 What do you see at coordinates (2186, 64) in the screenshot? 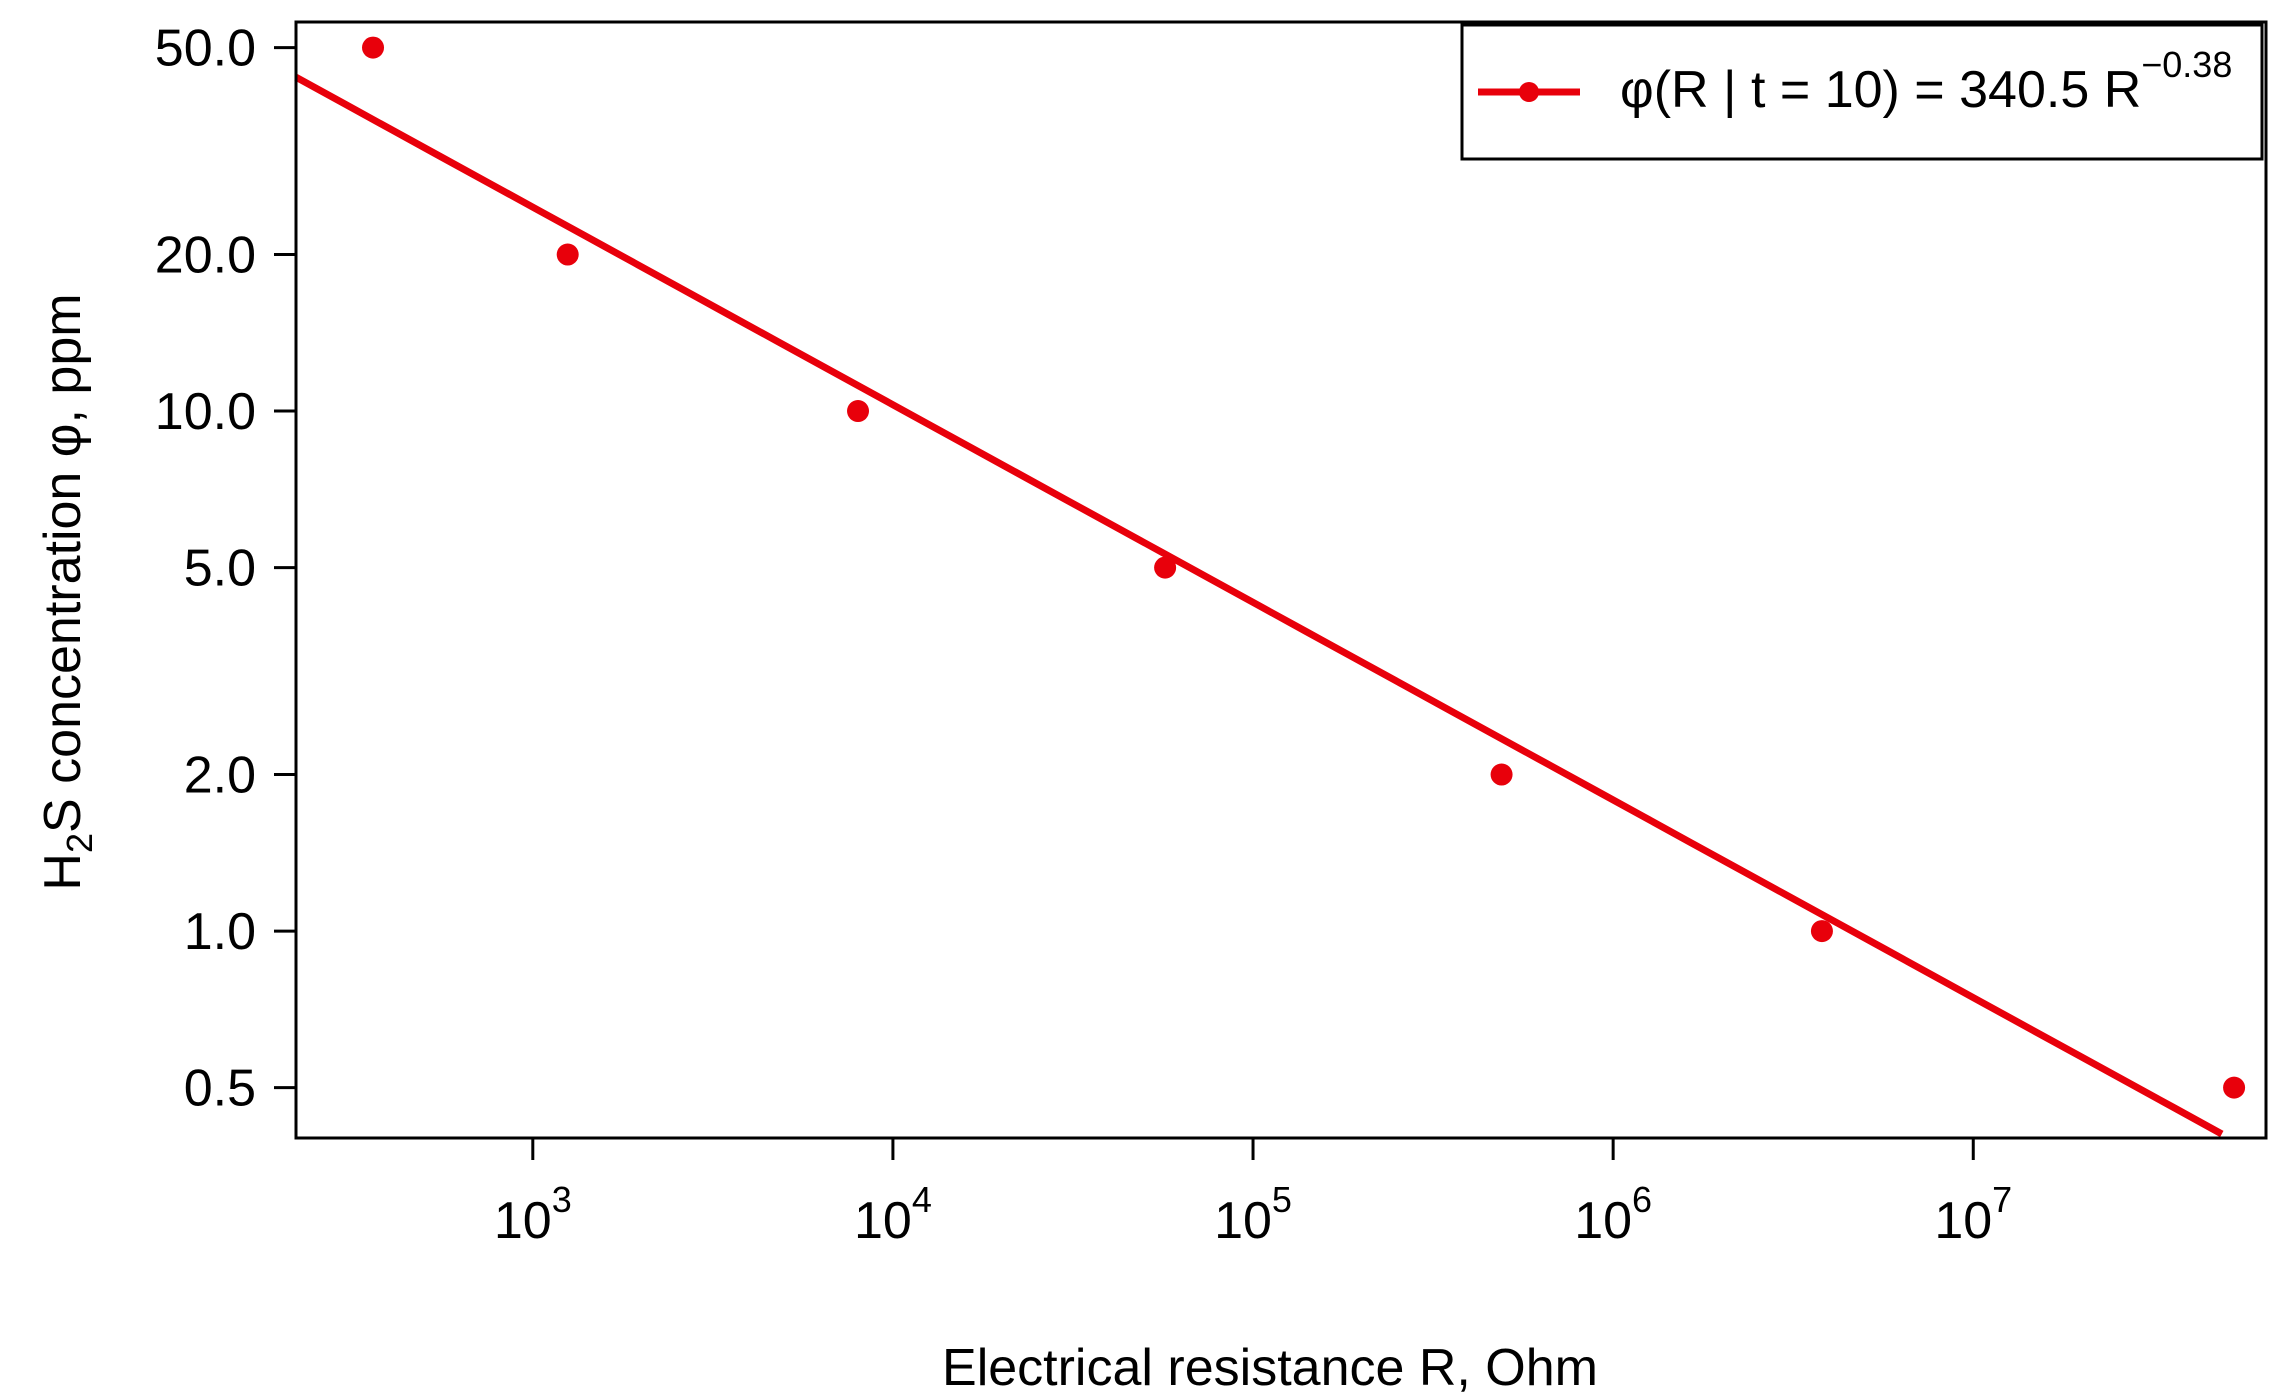
I see `legend-entry-exponent: −0.38` at bounding box center [2186, 64].